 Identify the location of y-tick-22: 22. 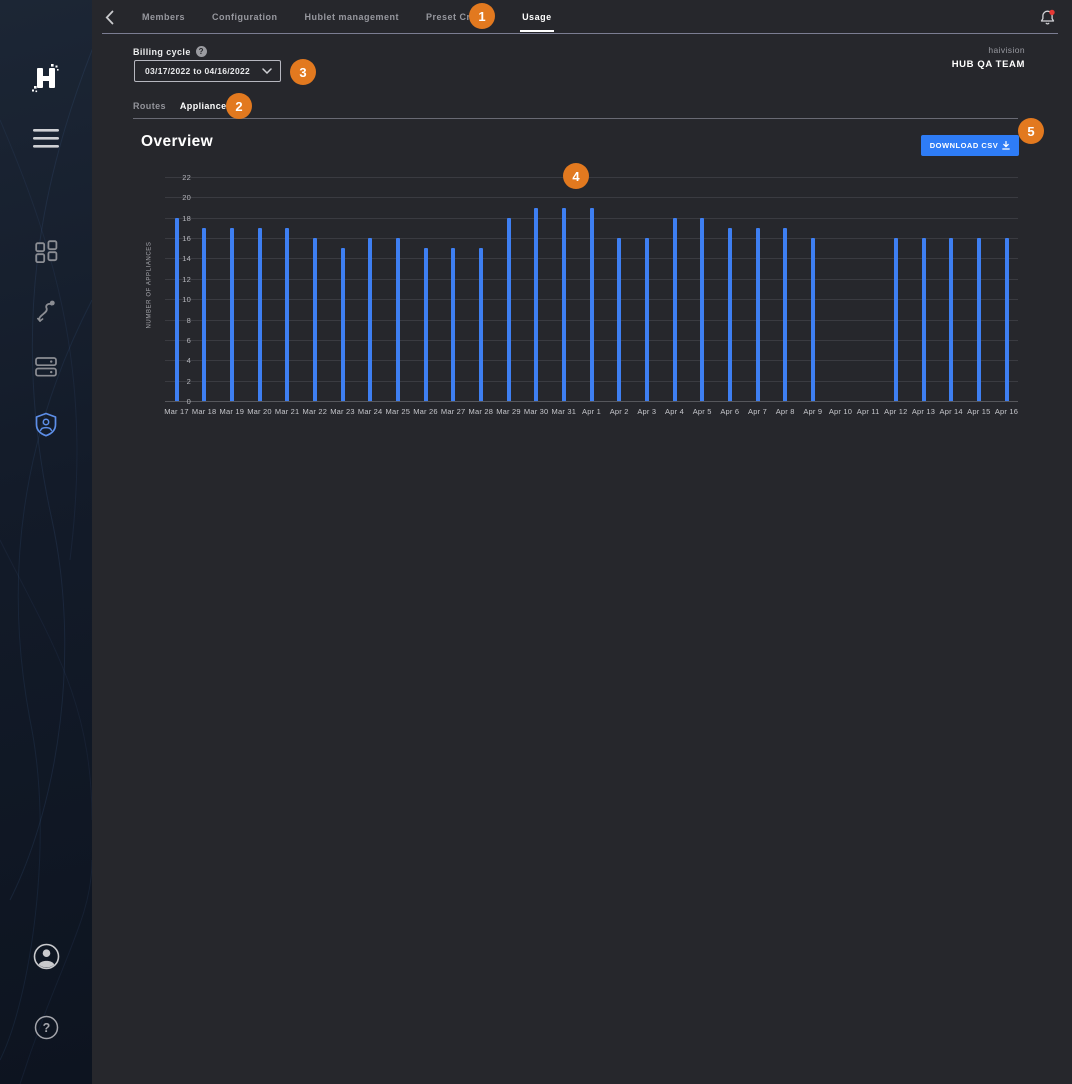
(186, 177).